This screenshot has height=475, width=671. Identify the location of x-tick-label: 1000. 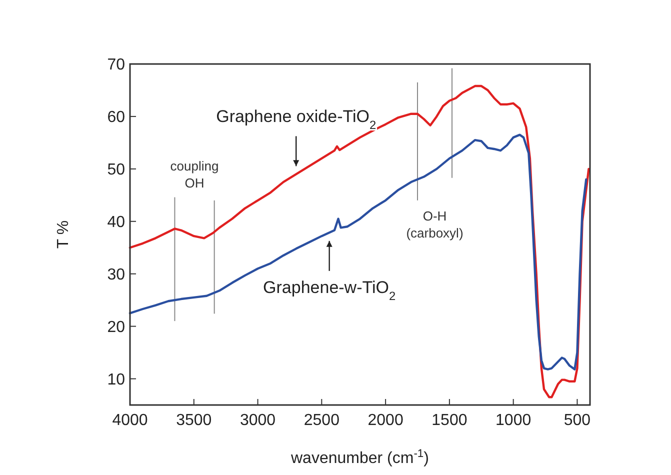
(514, 420).